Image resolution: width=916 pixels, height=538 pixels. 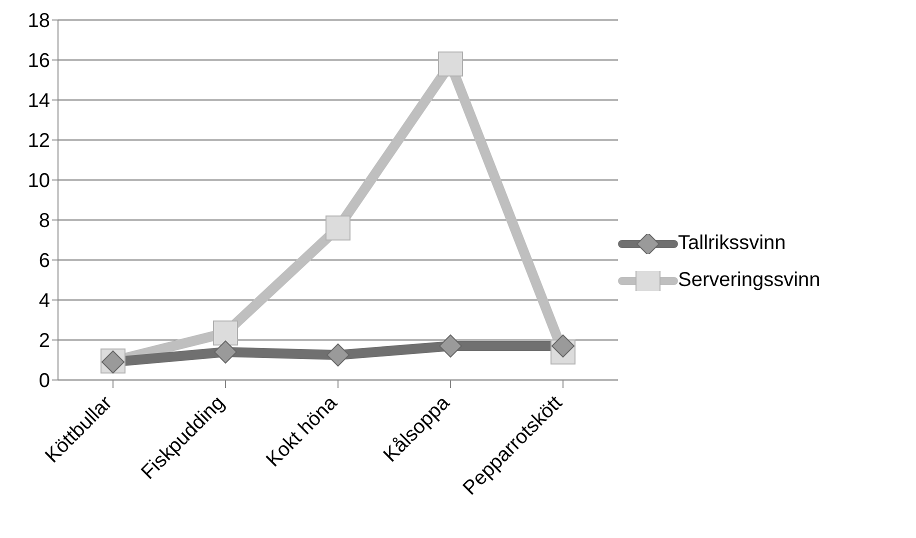 What do you see at coordinates (44, 341) in the screenshot?
I see `y-tick-label: 2` at bounding box center [44, 341].